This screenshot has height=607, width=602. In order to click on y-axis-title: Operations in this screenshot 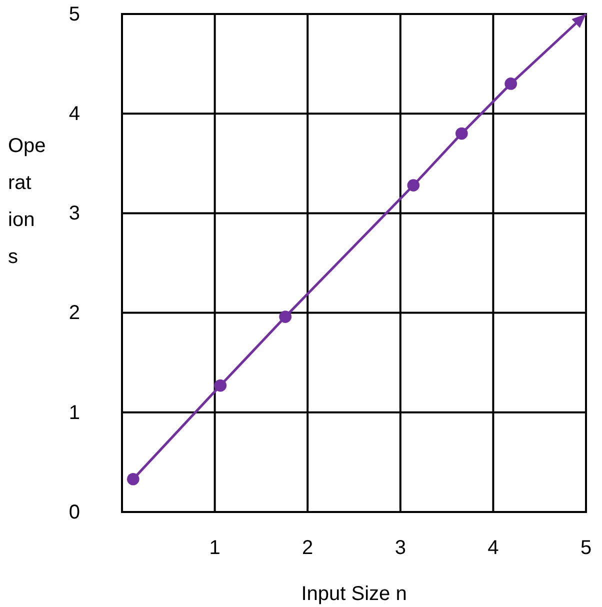, I will do `click(27, 201)`.